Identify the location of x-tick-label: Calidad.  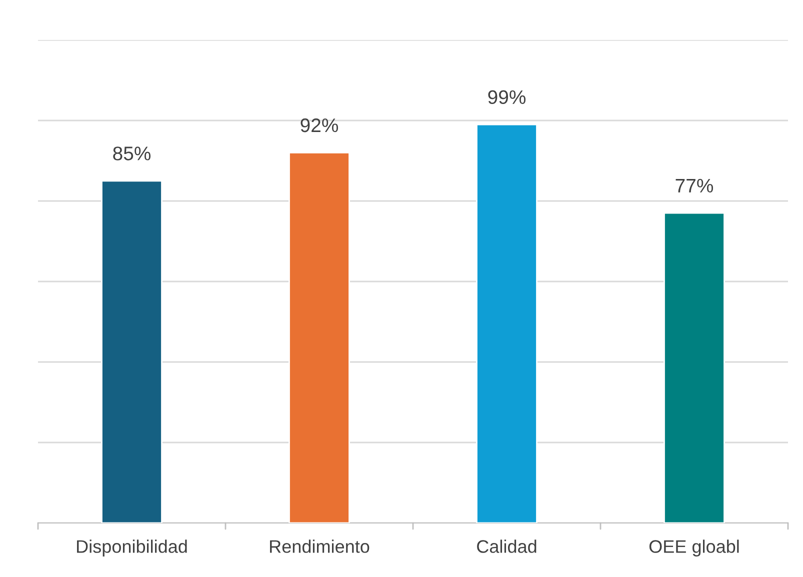
(506, 546).